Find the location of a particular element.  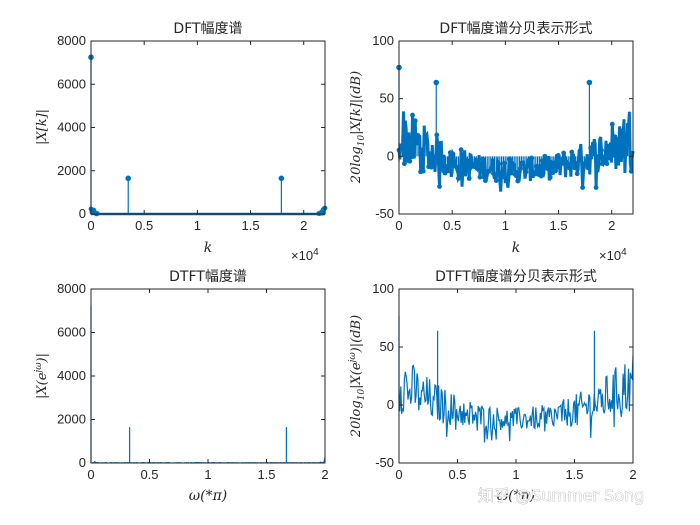

y-tick-label: 8000 is located at coordinates (71, 40).